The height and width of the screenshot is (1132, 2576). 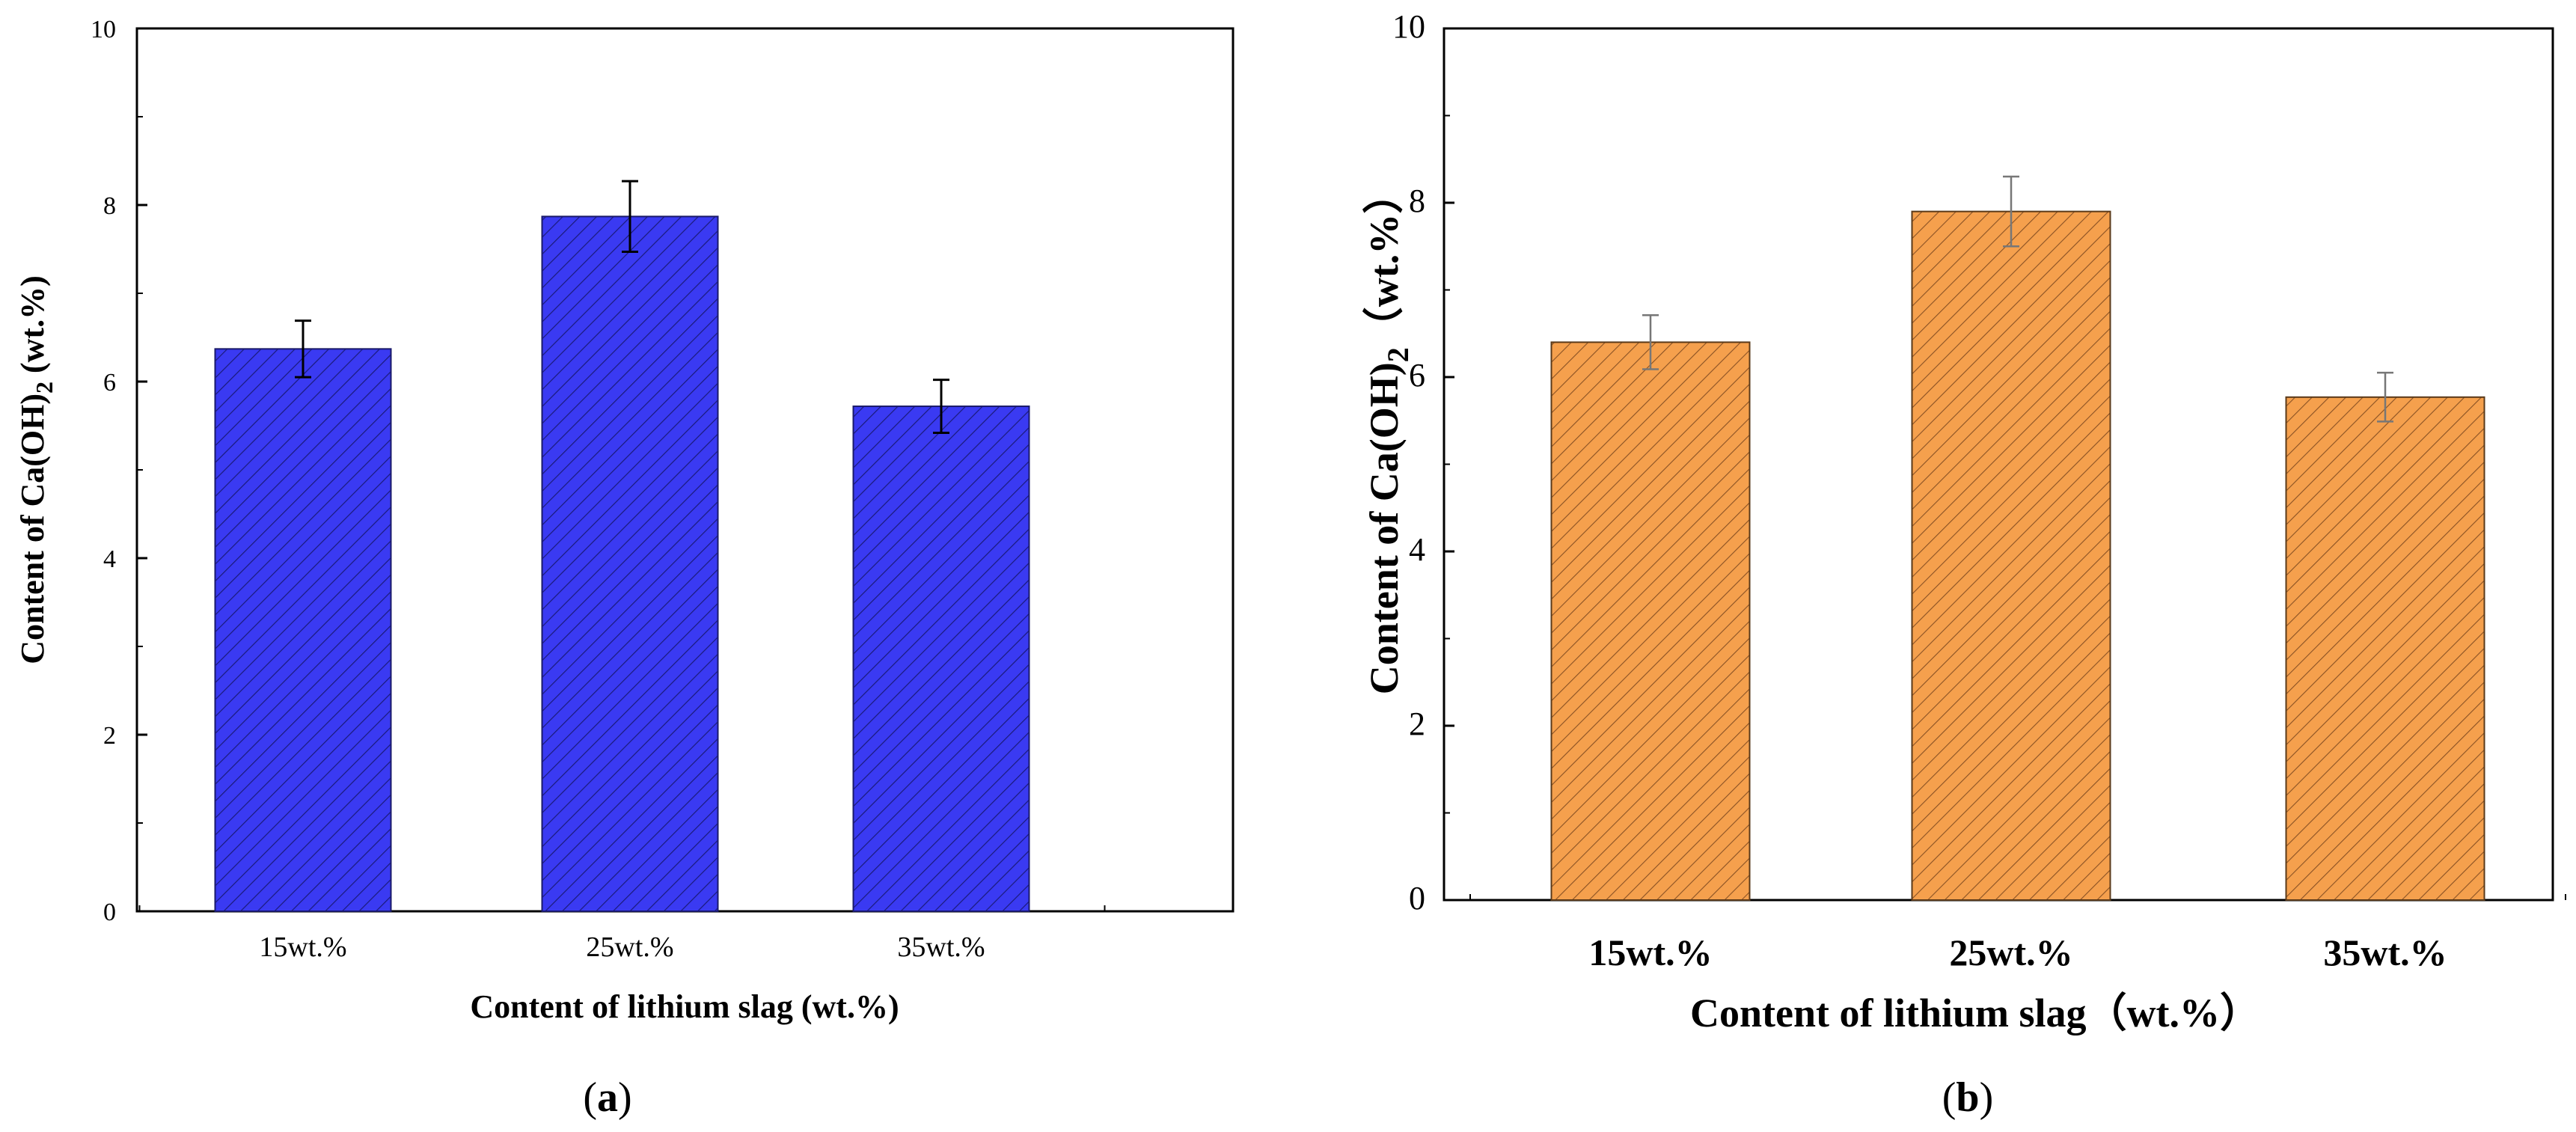 What do you see at coordinates (1449, 464) in the screenshot?
I see `chart-b-y-ticks` at bounding box center [1449, 464].